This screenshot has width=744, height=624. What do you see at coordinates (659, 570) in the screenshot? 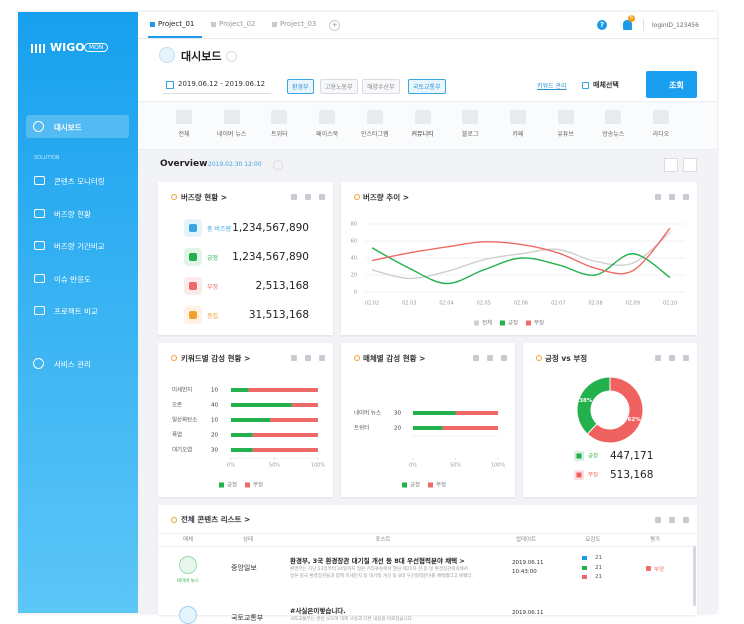
I see `rating: 부정` at bounding box center [659, 570].